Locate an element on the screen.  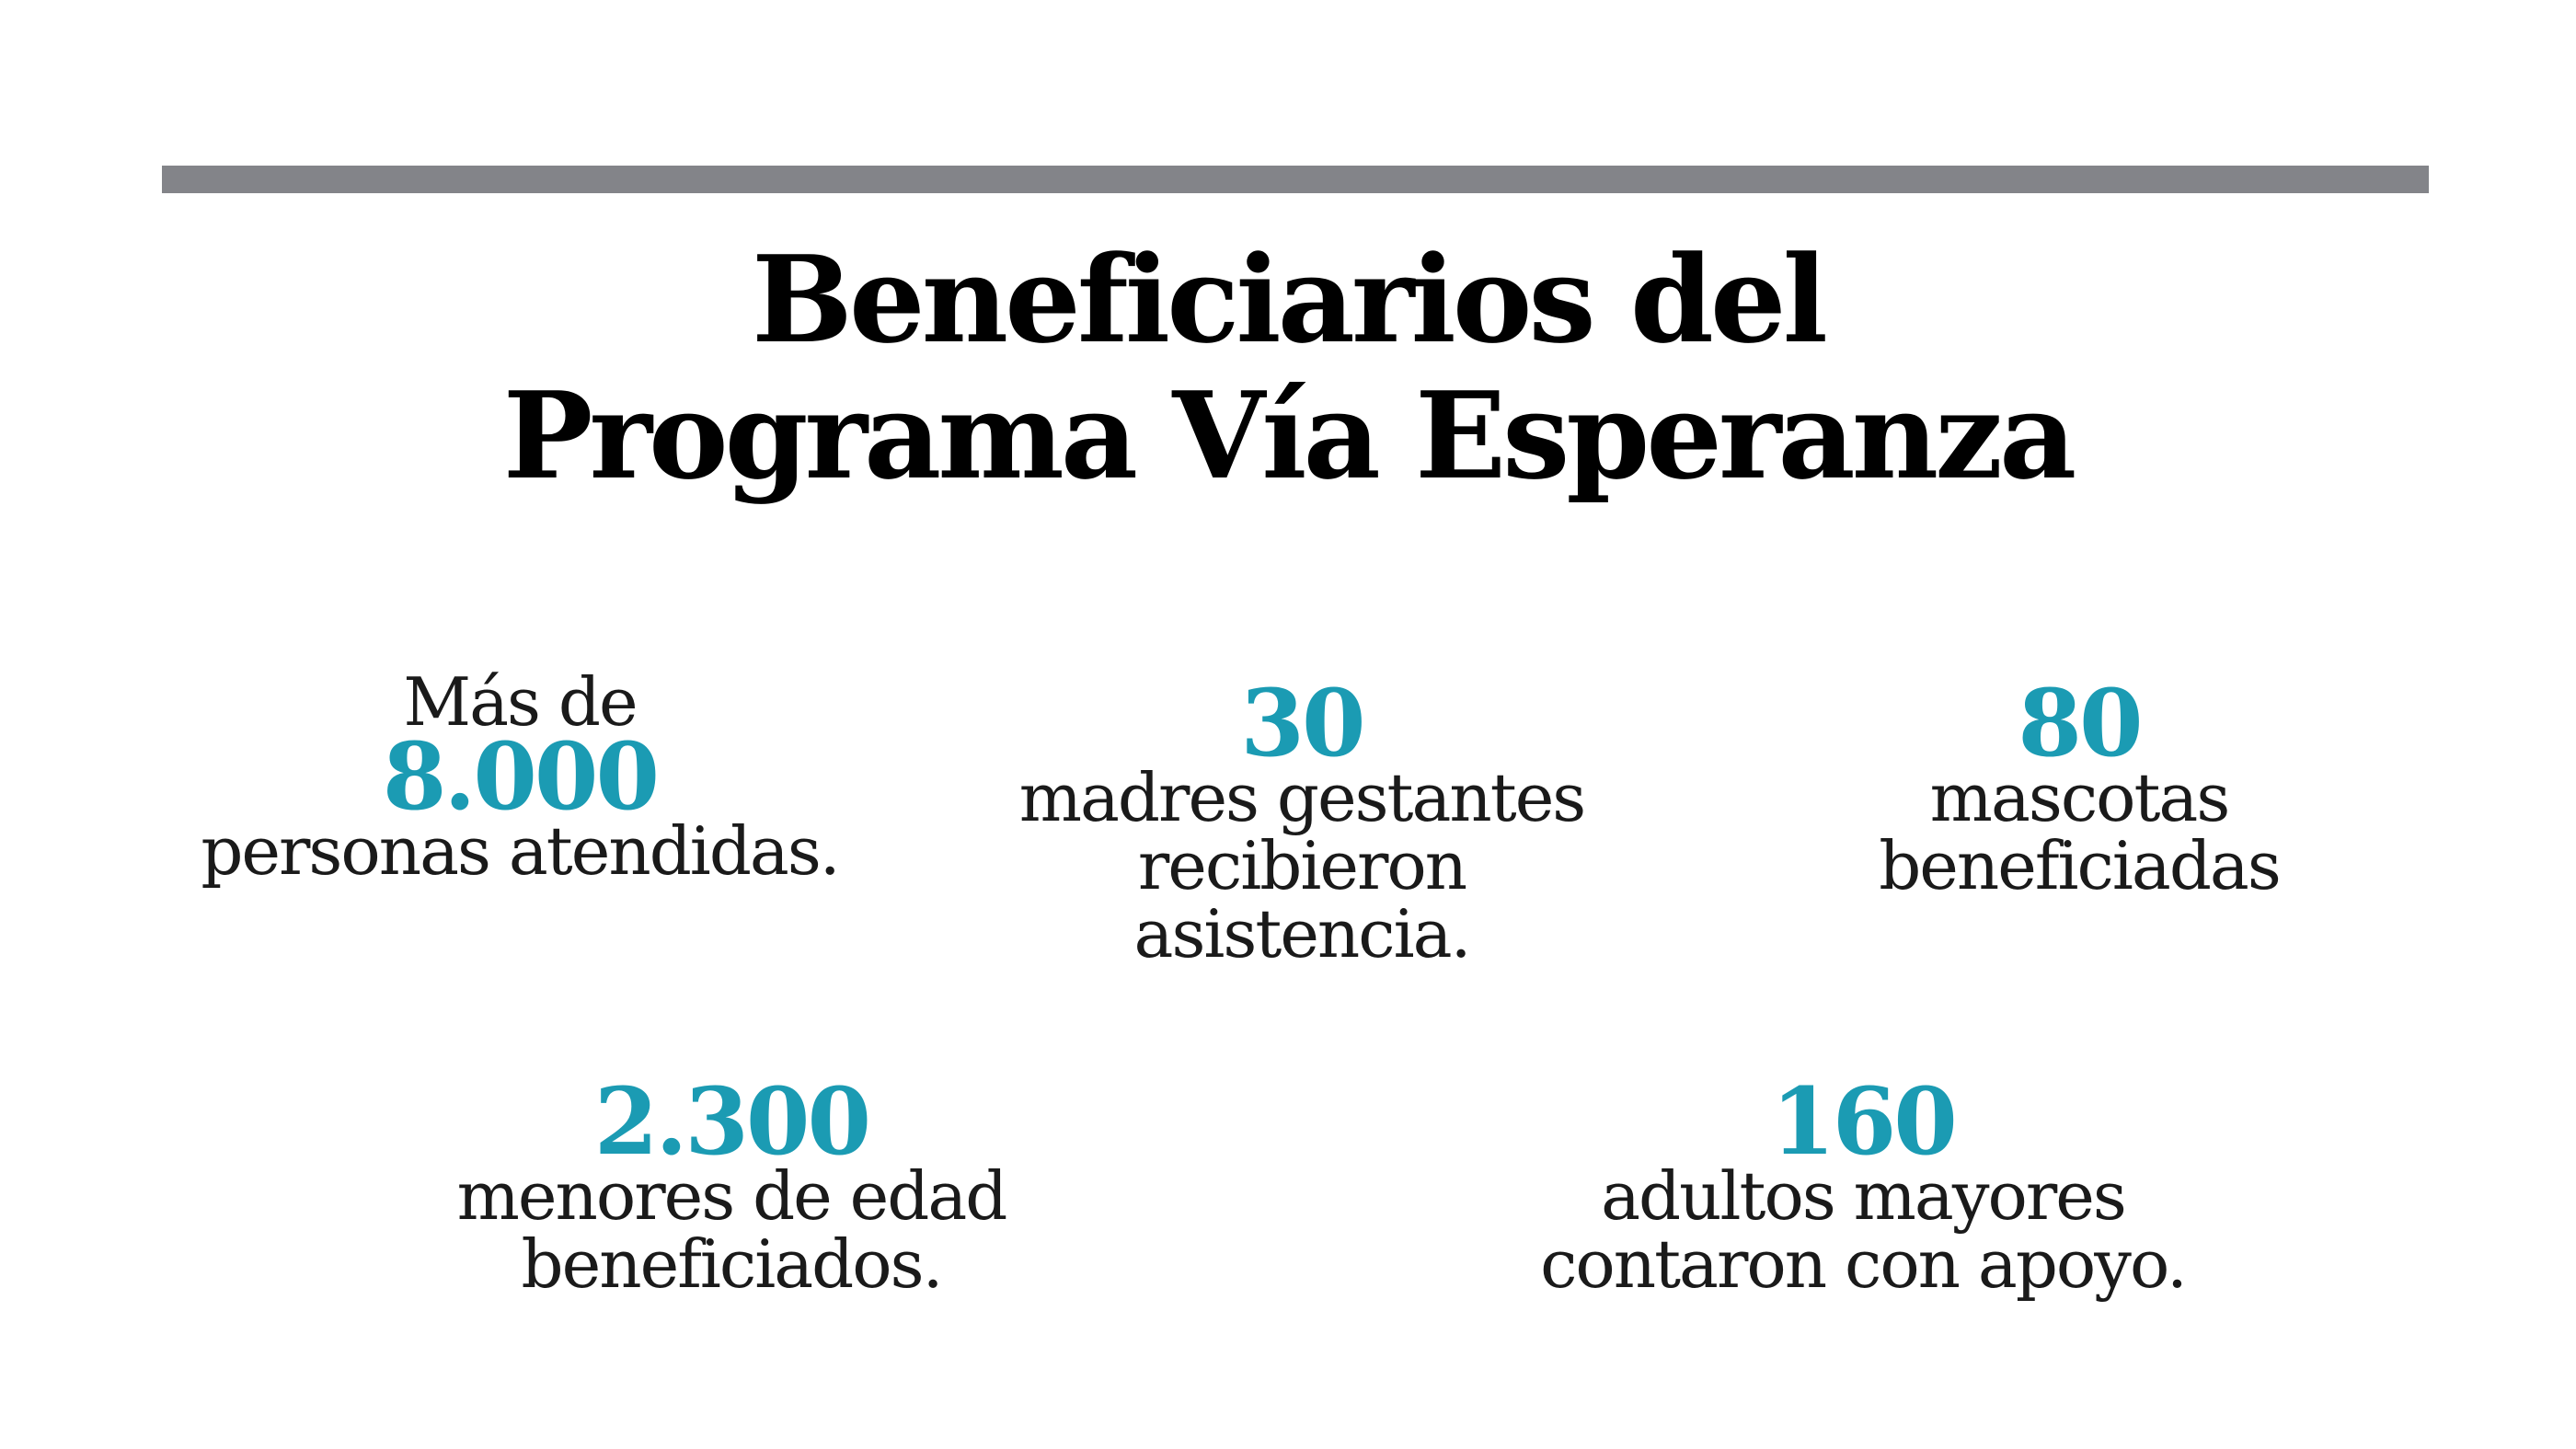
stat-value: 30 is located at coordinates (1302, 723).